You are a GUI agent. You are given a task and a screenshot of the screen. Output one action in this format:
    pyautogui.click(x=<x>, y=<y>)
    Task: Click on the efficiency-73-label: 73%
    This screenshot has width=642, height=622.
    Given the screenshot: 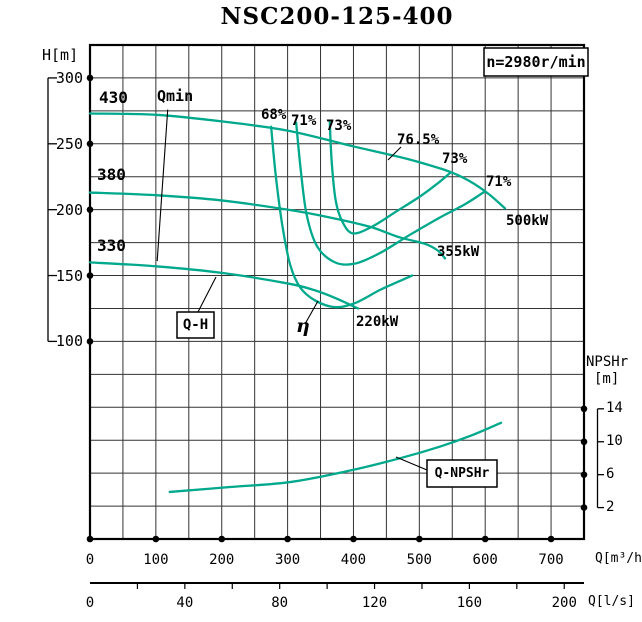 What is the action you would take?
    pyautogui.click(x=339, y=126)
    